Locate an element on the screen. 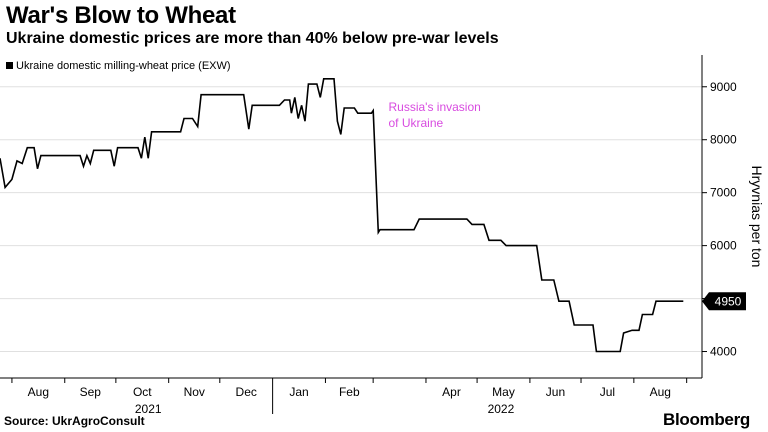 This screenshot has width=768, height=432. x-tick-label: May is located at coordinates (503, 392).